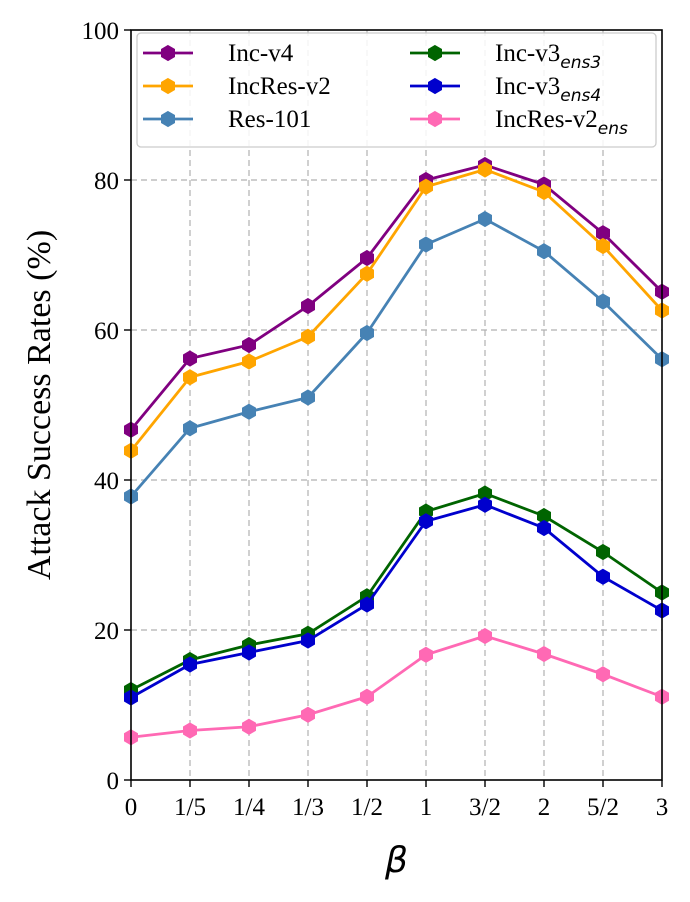 The height and width of the screenshot is (902, 690). What do you see at coordinates (261, 53) in the screenshot?
I see `legend-label: Inc-v4` at bounding box center [261, 53].